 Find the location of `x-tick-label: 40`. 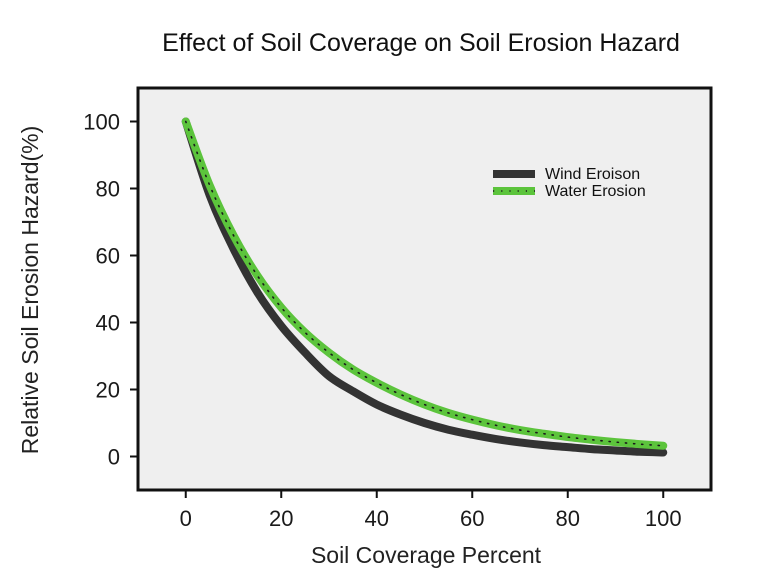

x-tick-label: 40 is located at coordinates (377, 518).